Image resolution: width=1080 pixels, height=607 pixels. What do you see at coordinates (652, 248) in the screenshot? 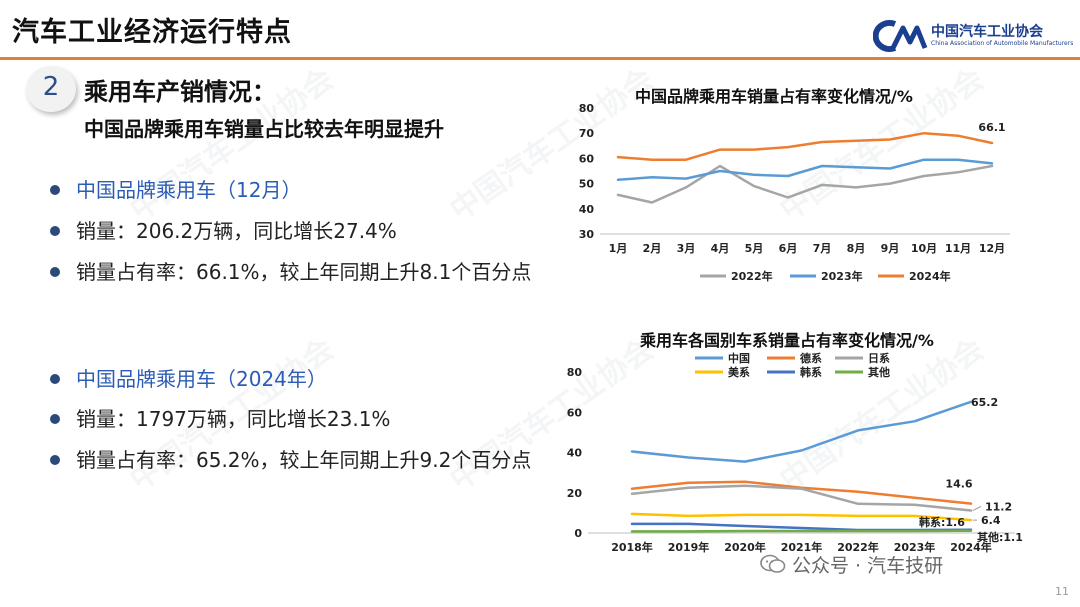
I see `x-tick-label: 2月` at bounding box center [652, 248].